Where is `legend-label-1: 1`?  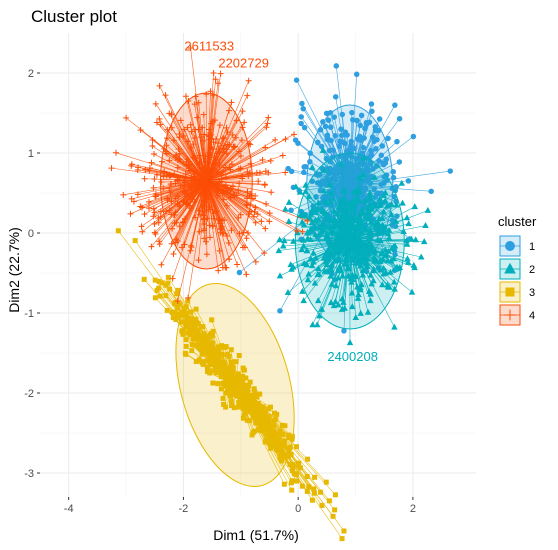
legend-label-1: 1 is located at coordinates (532, 247).